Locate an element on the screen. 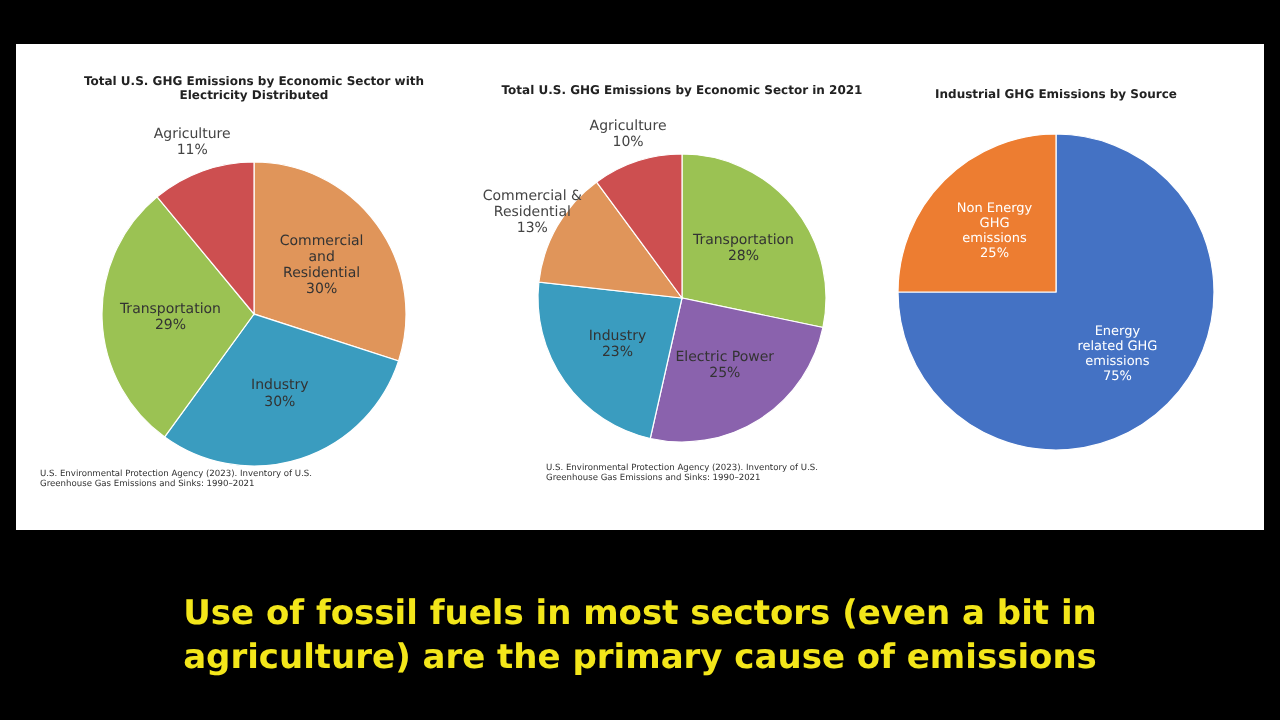  text: Use of fossil fuels in most sectors (even a bit in agriculture) are the primary cause of emissions is located at coordinates (640, 635).